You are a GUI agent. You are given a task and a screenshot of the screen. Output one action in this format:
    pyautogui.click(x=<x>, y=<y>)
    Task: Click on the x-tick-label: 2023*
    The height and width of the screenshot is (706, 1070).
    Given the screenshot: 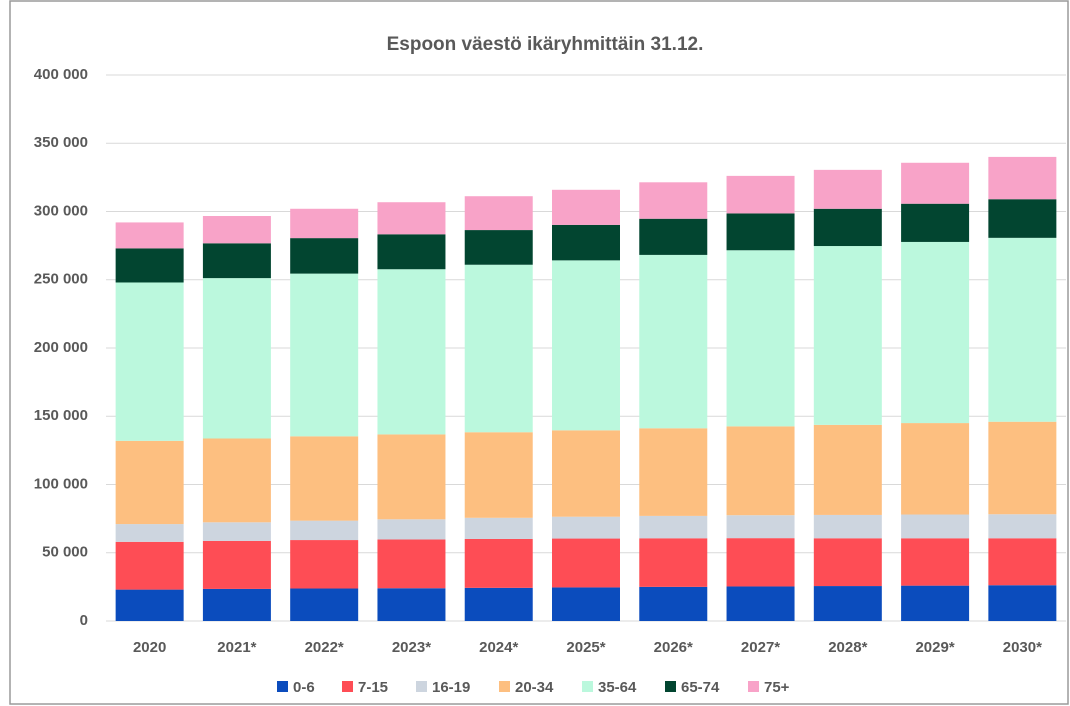 What is the action you would take?
    pyautogui.click(x=411, y=647)
    